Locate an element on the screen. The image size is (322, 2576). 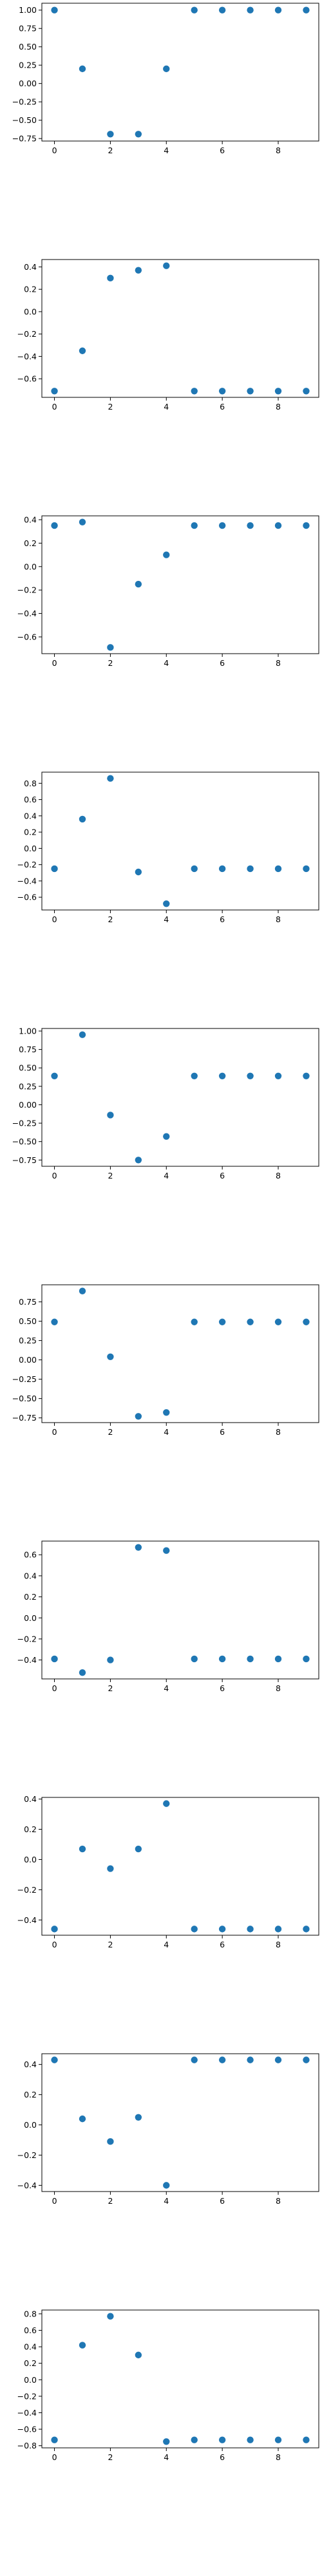
y-axis: 0.8 0.6 0.4 0.2 0.0 −0.2 −0.4 −0.6 −0.8 is located at coordinates (30, 2379).